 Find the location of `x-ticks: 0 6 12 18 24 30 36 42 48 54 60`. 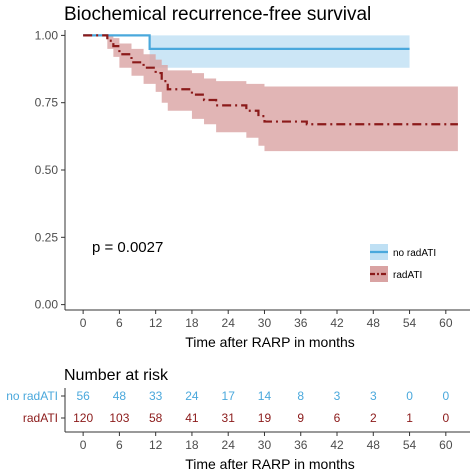

x-ticks: 0 6 12 18 24 30 36 42 48 54 60 is located at coordinates (266, 320).